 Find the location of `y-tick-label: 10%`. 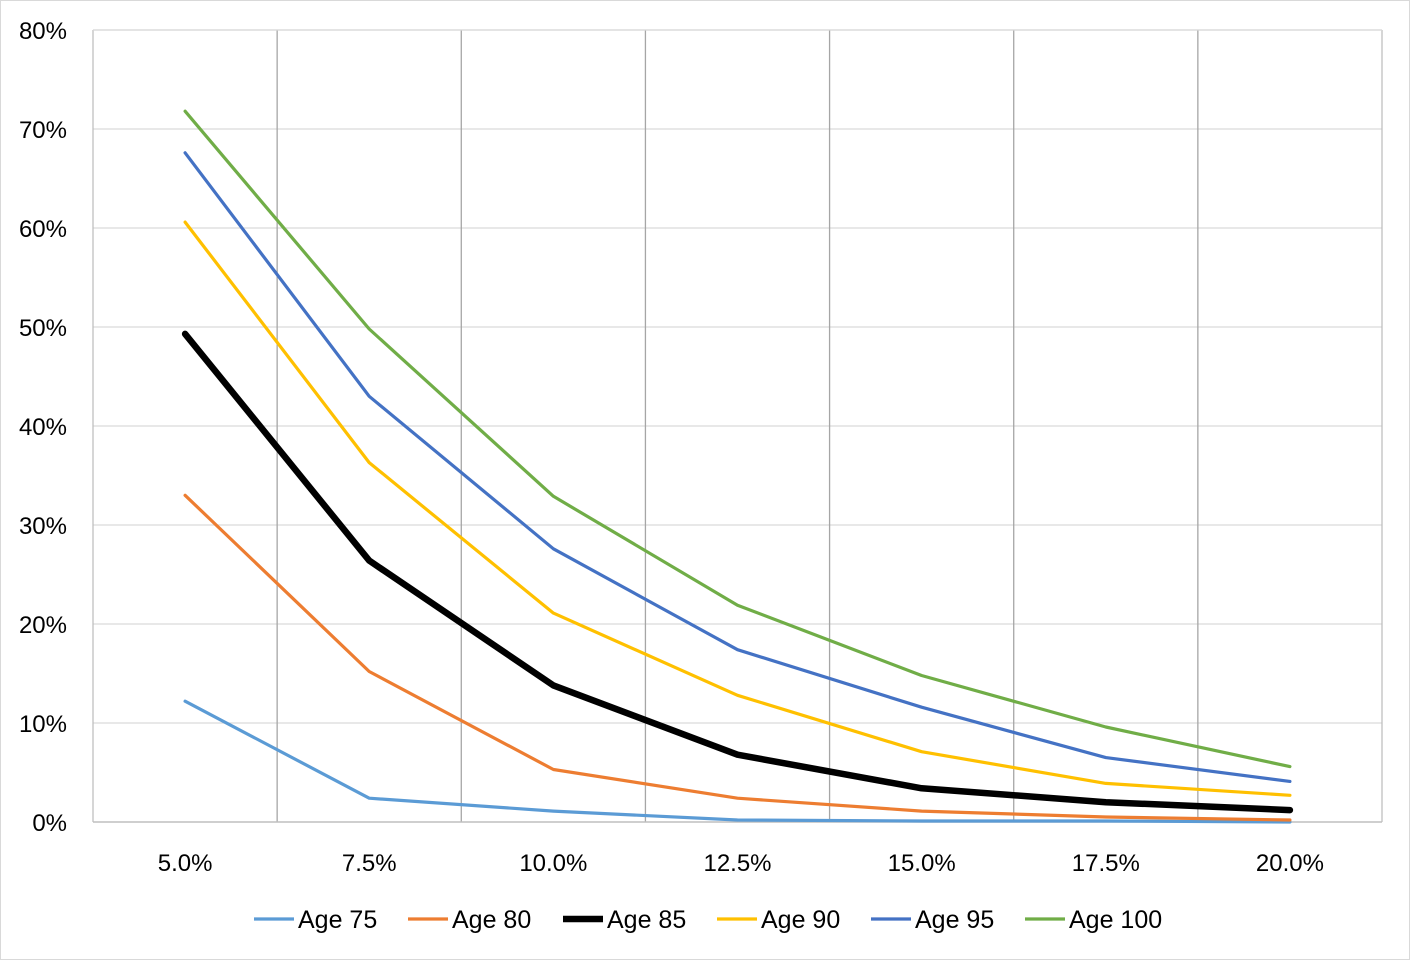

y-tick-label: 10% is located at coordinates (43, 724).